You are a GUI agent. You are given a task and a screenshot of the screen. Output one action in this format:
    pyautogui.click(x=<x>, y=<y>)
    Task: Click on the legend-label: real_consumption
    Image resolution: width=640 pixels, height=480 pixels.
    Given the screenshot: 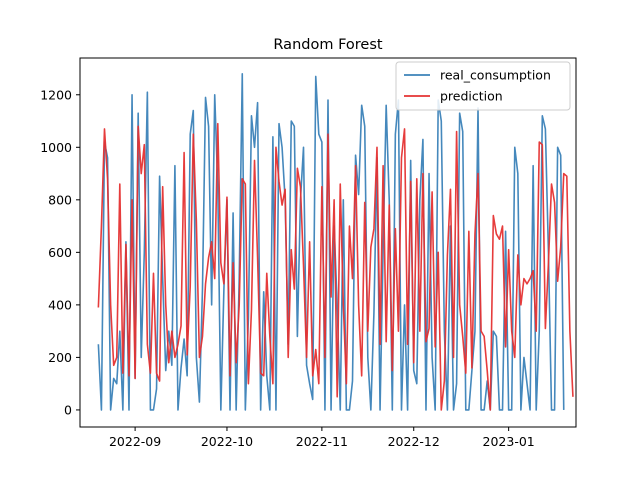 What is the action you would take?
    pyautogui.click(x=495, y=75)
    